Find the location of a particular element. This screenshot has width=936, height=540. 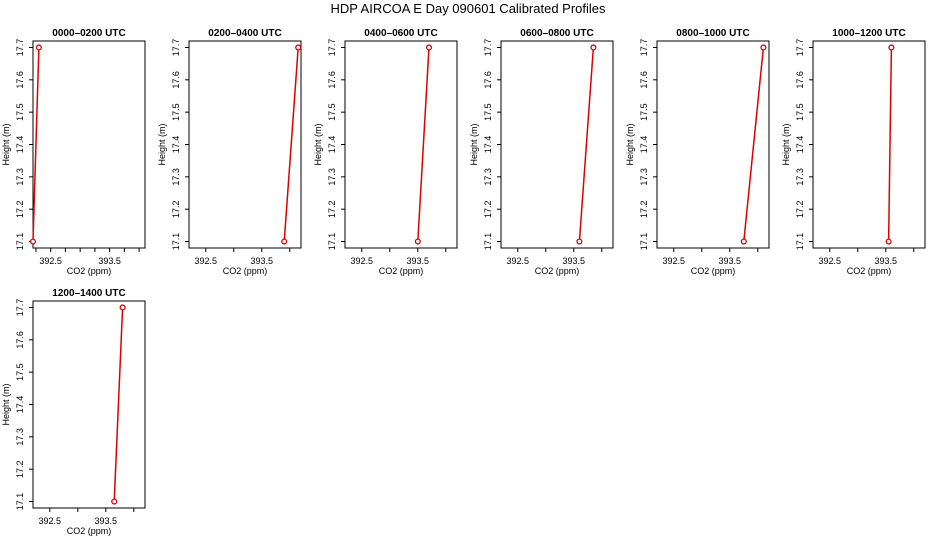

panel-title: 0200–0400 UTC is located at coordinates (244, 33).